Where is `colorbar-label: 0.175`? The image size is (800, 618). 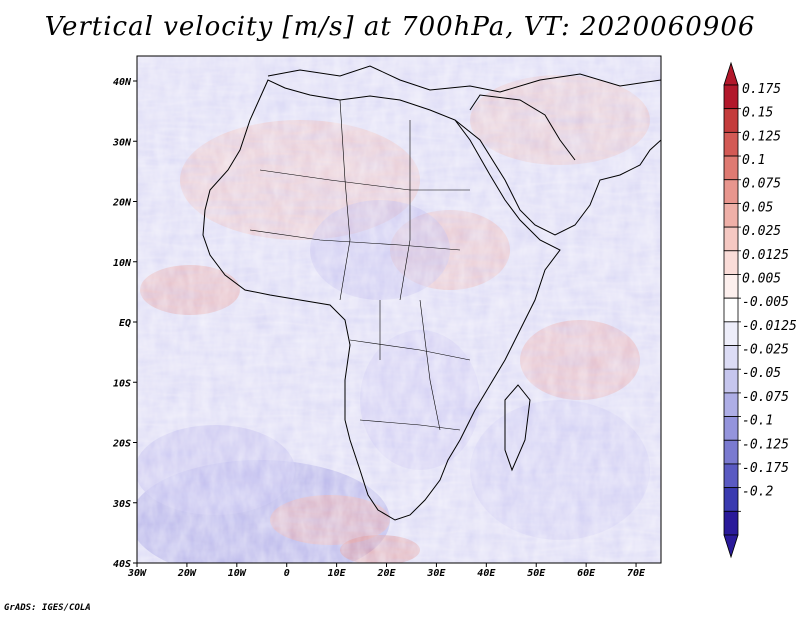 colorbar-label: 0.175 is located at coordinates (761, 89).